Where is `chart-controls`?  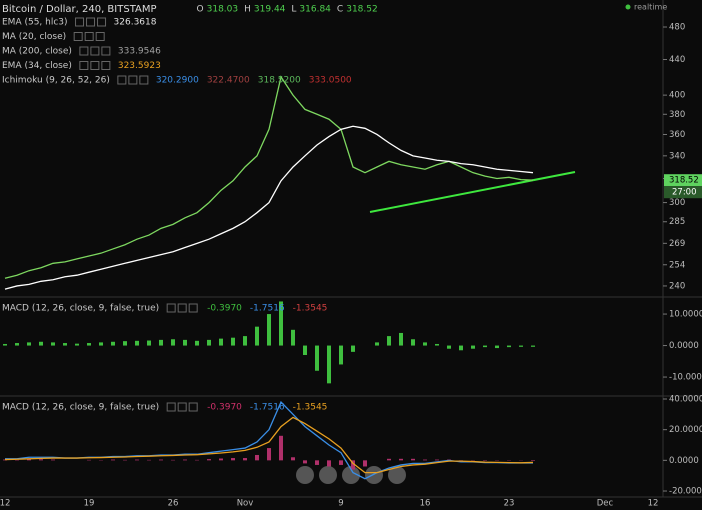 chart-controls is located at coordinates (351, 475).